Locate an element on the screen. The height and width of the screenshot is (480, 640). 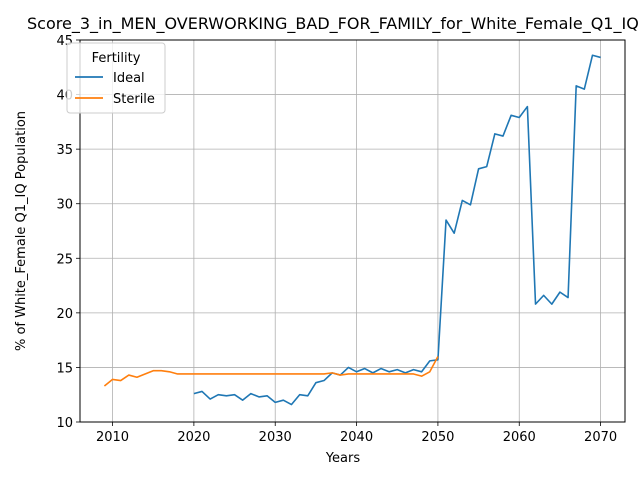
x-tick-label: 2030 is located at coordinates (275, 437).